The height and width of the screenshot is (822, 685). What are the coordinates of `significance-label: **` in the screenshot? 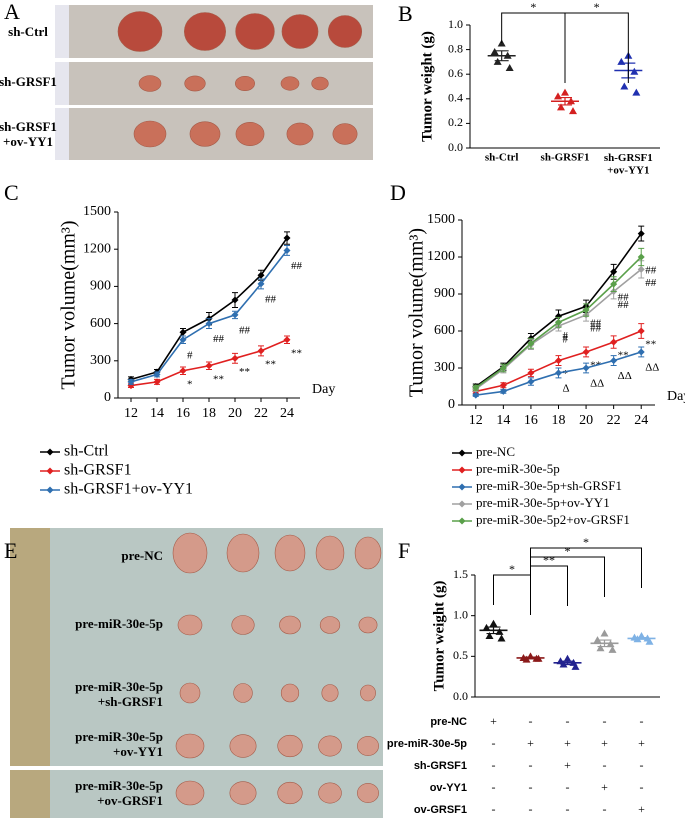 It's located at (549, 560).